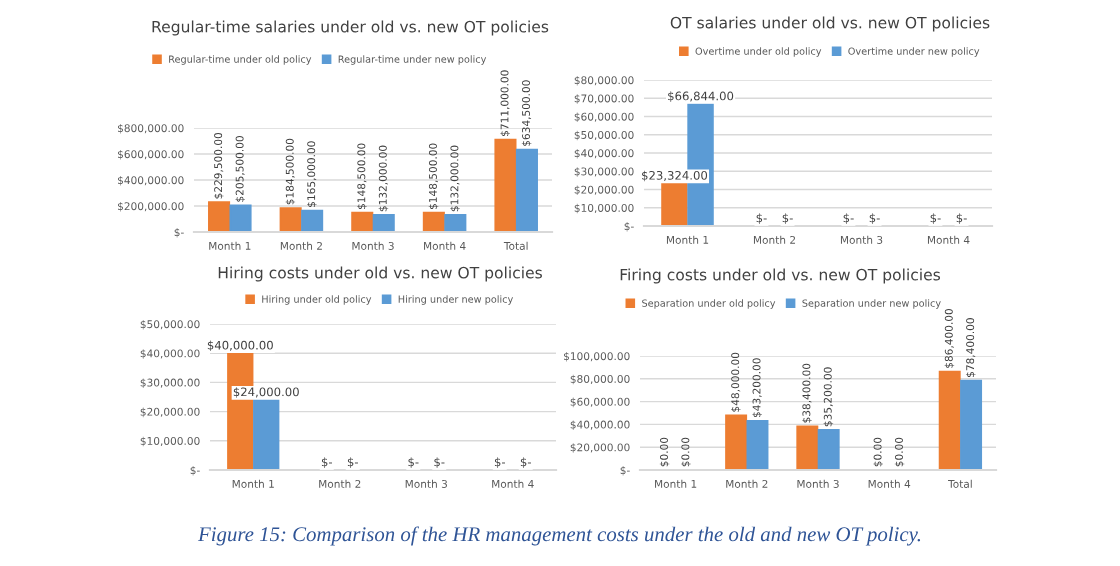 Image resolution: width=1120 pixels, height=566 pixels. Describe the element at coordinates (559, 536) in the screenshot. I see `caption: Figure 15: Comparison of the HR management costs under the old and new OT policy.` at that location.